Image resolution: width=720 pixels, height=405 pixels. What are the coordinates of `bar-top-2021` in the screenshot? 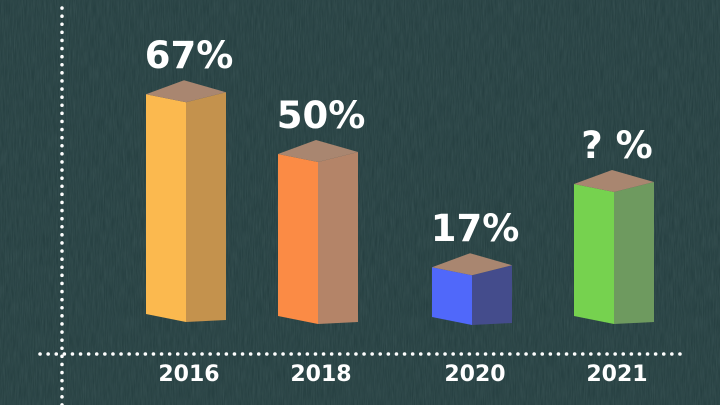 It's located at (614, 181).